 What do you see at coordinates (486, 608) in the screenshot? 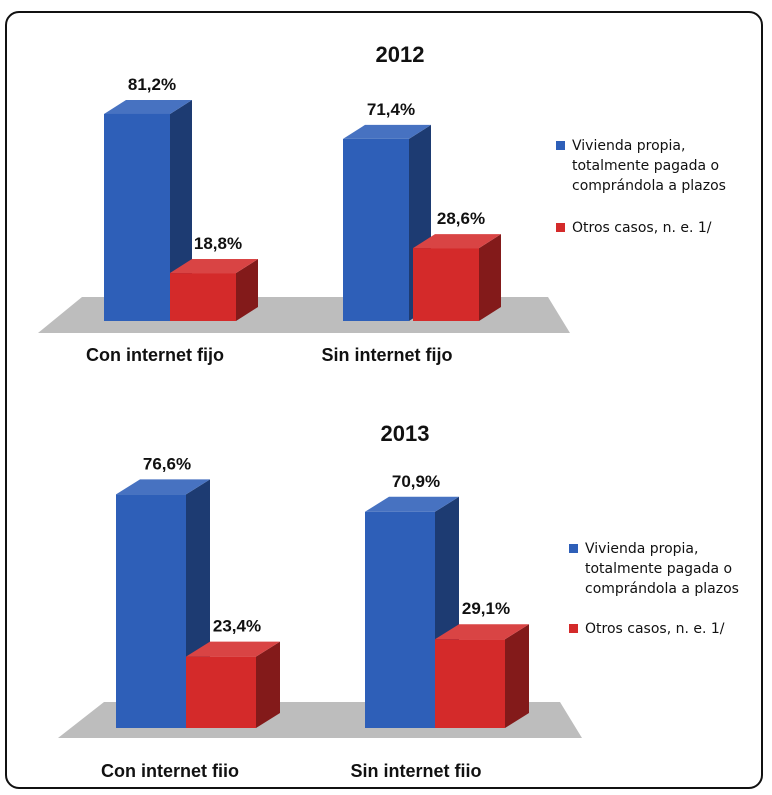
I see `data-label: 29,1%` at bounding box center [486, 608].